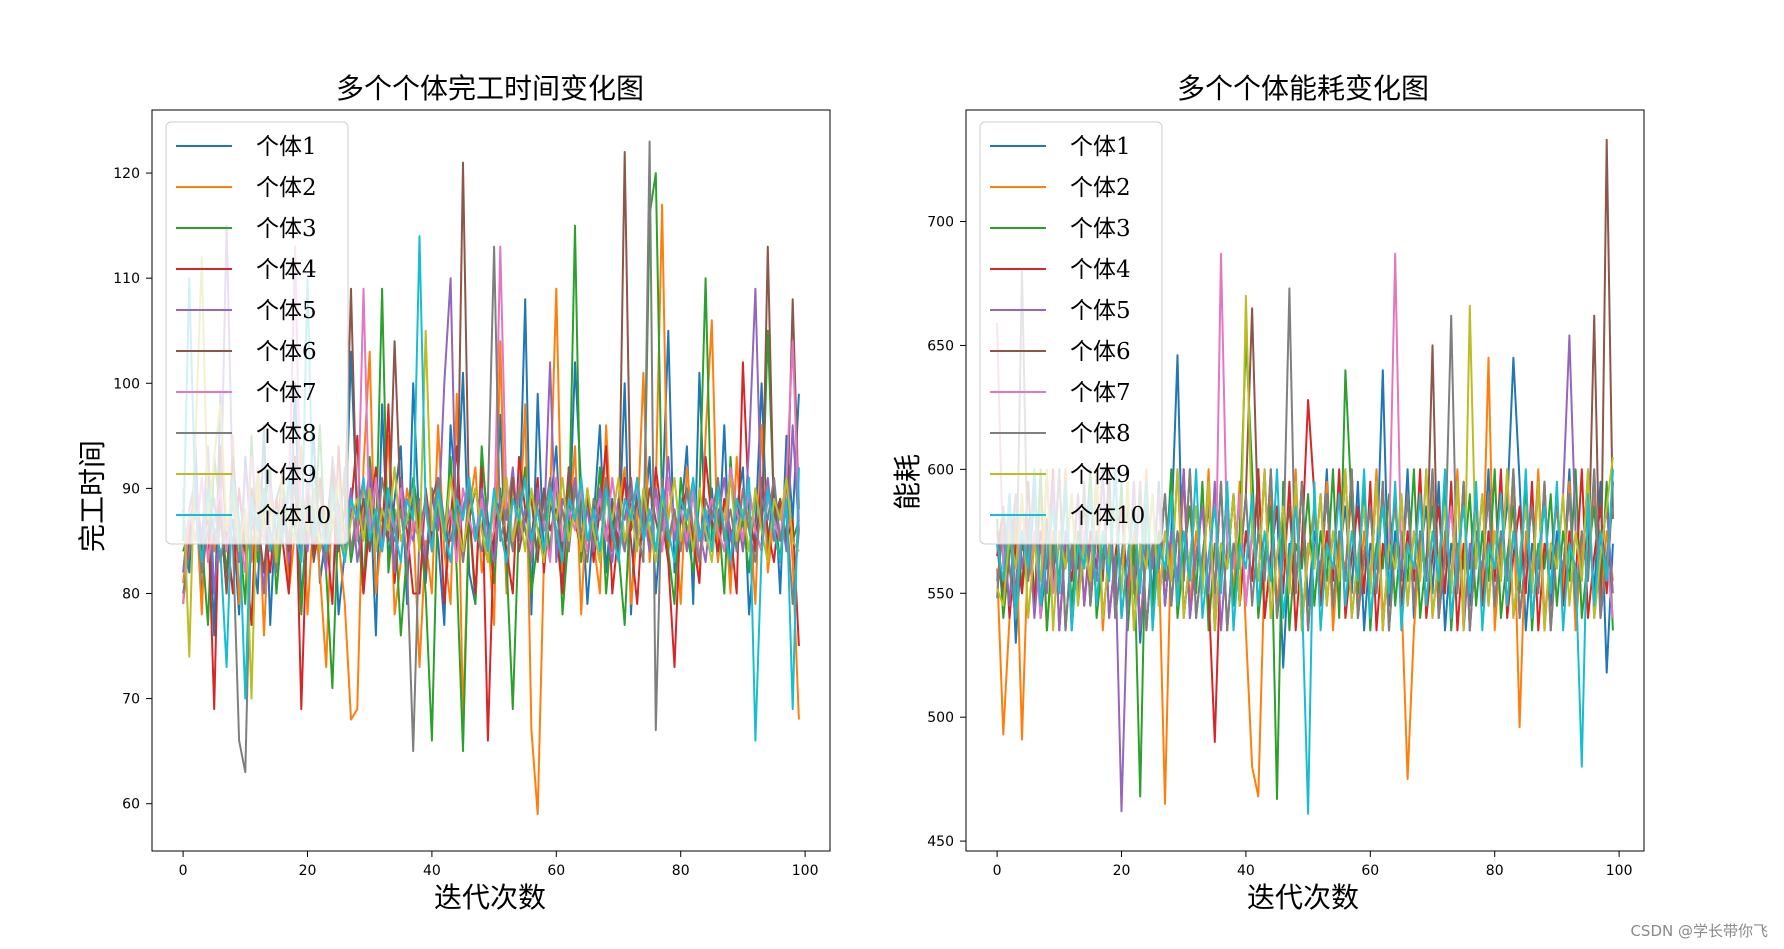 This screenshot has height=949, width=1784. What do you see at coordinates (907, 482) in the screenshot?
I see `y-axis-label: 能耗` at bounding box center [907, 482].